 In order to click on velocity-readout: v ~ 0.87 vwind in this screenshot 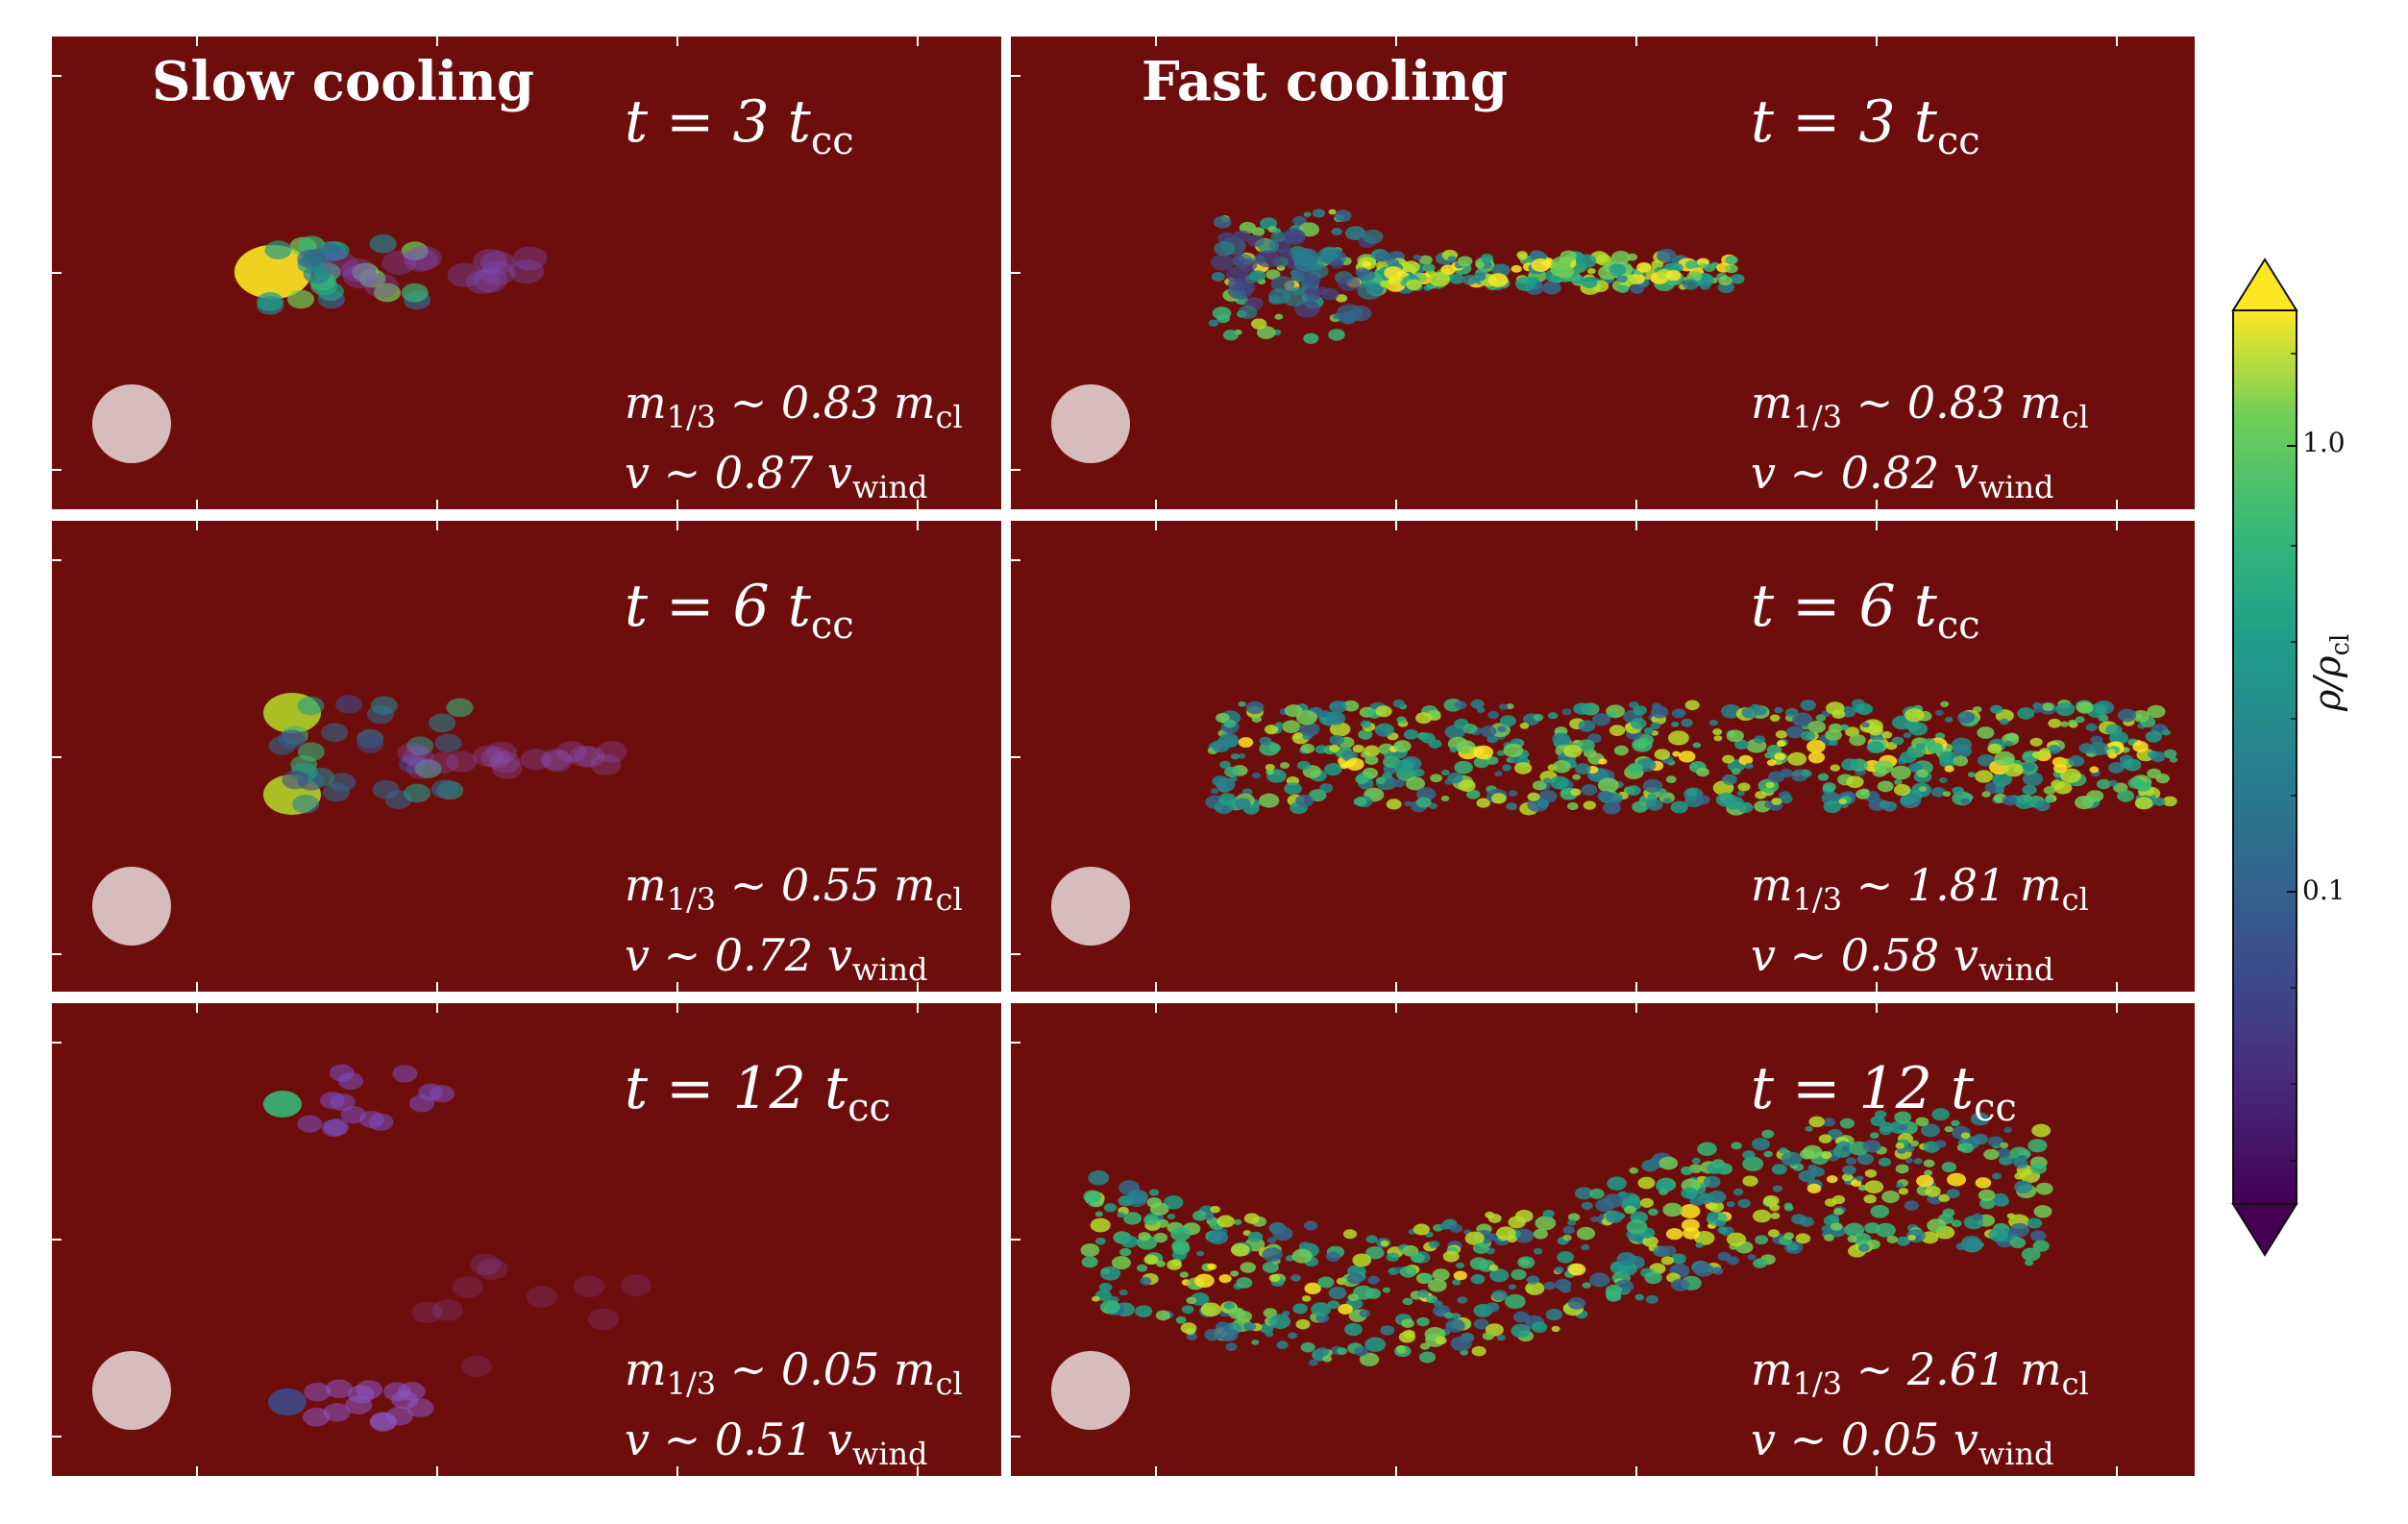, I will do `click(776, 477)`.